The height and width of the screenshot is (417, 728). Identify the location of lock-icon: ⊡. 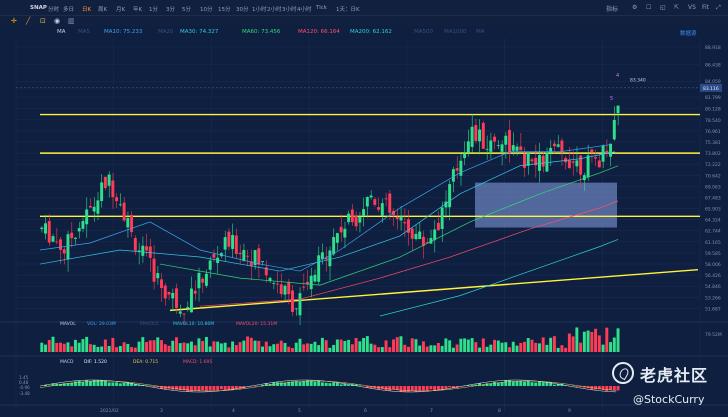
(43, 21).